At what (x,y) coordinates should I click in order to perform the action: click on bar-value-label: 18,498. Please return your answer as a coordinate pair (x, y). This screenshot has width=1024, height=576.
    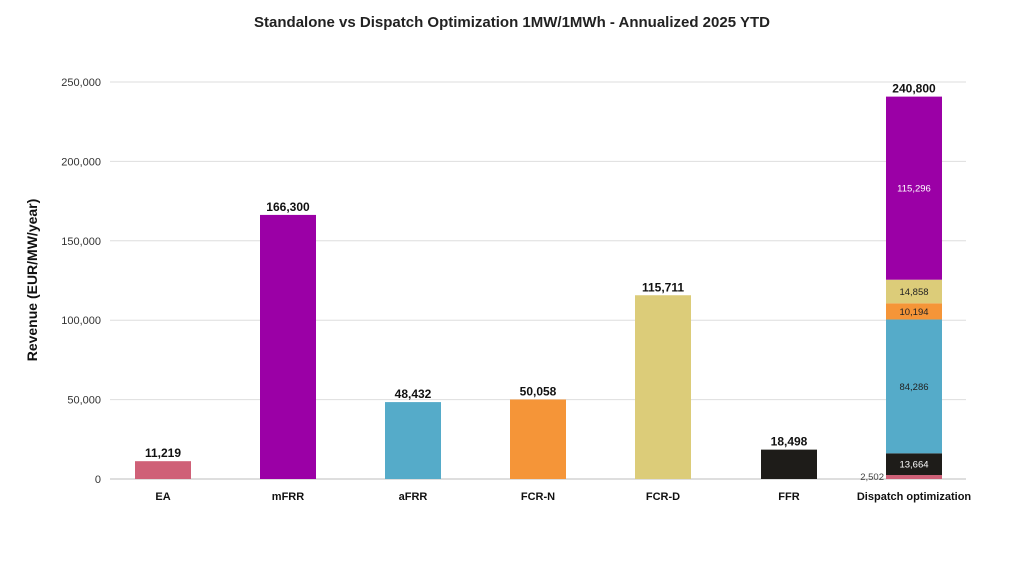
    Looking at the image, I should click on (789, 442).